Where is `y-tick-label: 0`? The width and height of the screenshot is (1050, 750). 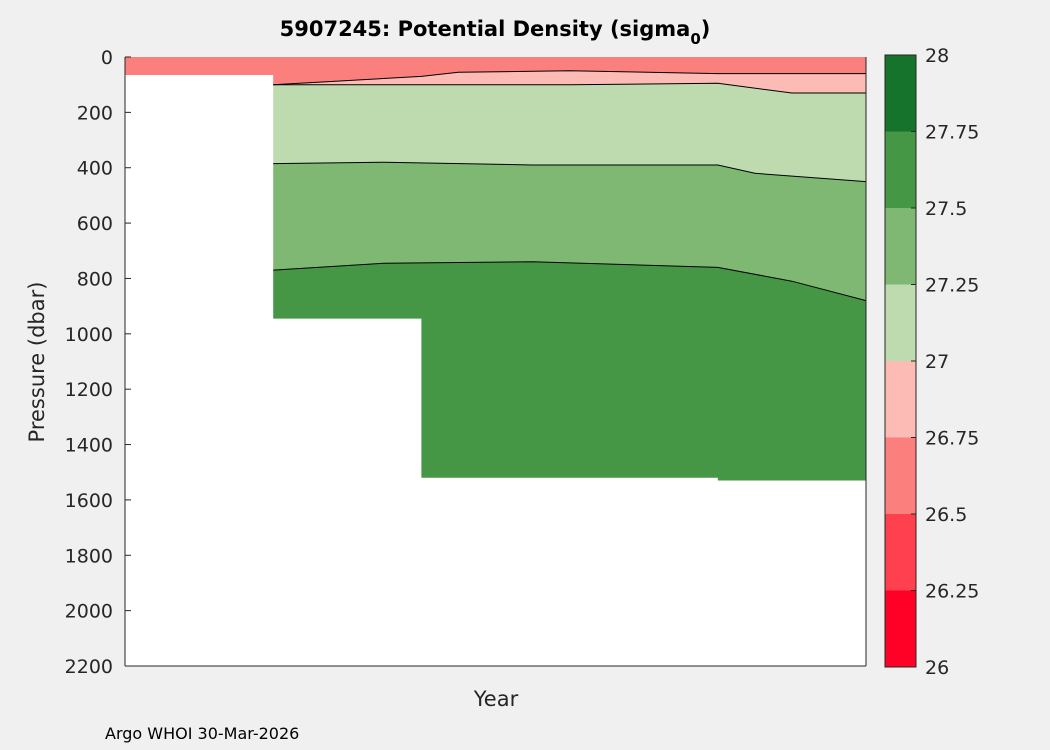 y-tick-label: 0 is located at coordinates (107, 58).